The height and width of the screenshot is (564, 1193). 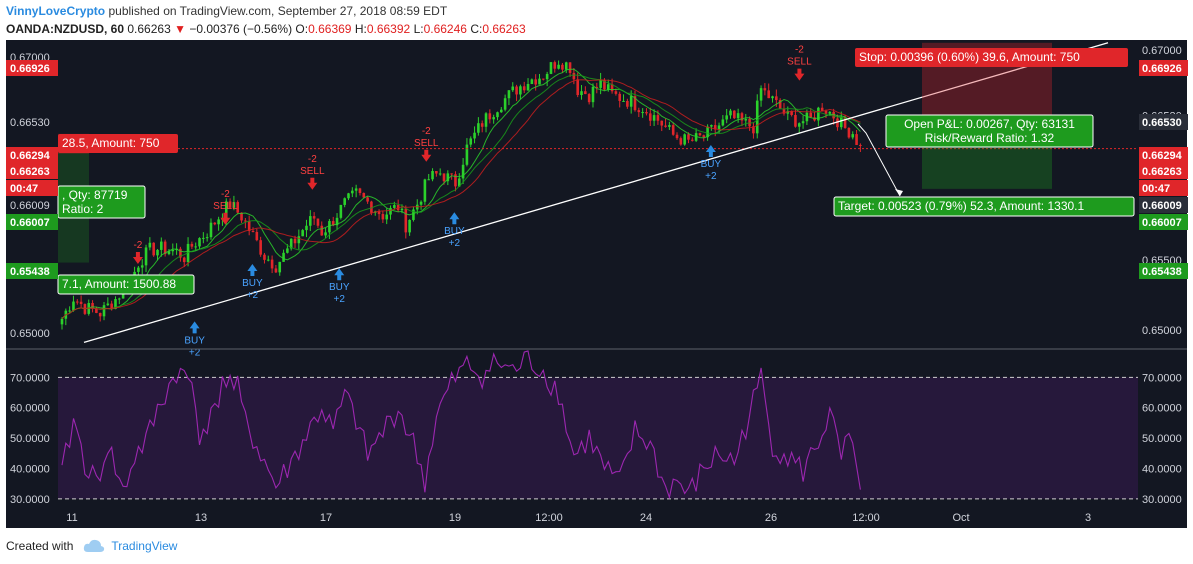 What do you see at coordinates (302, 29) in the screenshot?
I see `open-label: O:` at bounding box center [302, 29].